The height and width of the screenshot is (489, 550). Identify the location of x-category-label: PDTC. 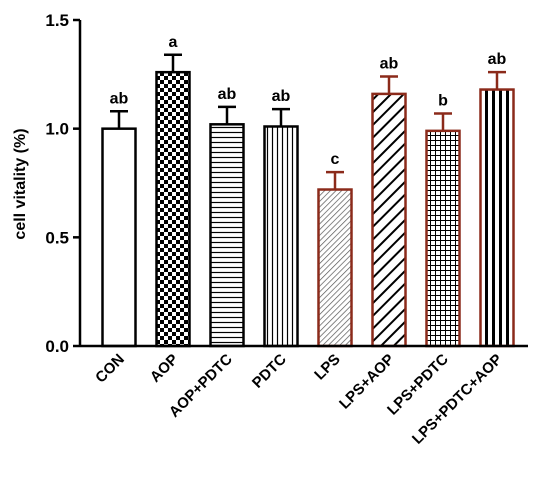
(269, 371).